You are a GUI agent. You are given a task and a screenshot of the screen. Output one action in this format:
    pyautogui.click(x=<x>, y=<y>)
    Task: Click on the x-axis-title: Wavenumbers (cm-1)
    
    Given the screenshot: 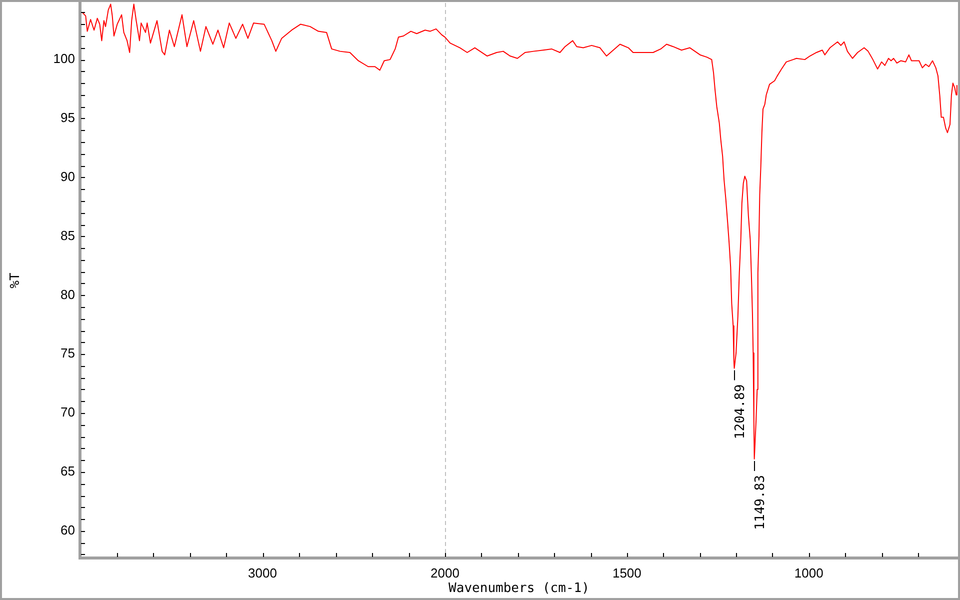 What is the action you would take?
    pyautogui.click(x=519, y=588)
    